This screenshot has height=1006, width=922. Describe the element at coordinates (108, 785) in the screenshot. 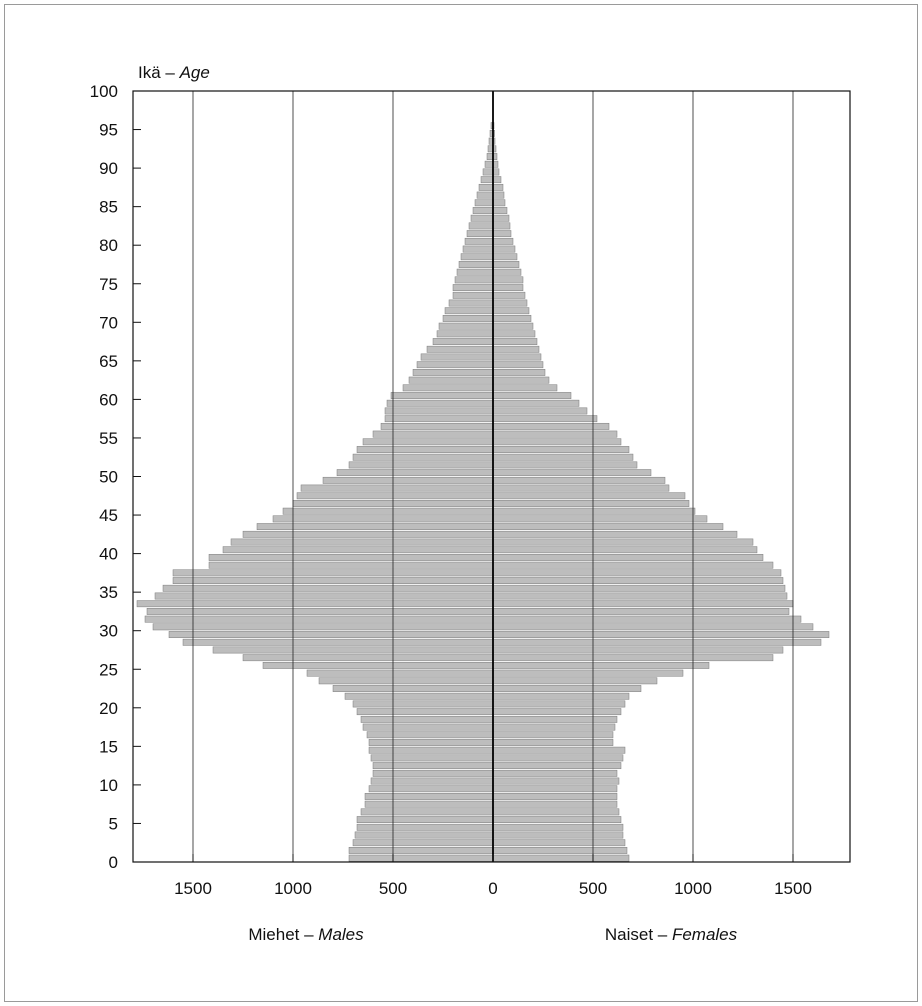

I see `y-tick-label-10: 10` at that location.